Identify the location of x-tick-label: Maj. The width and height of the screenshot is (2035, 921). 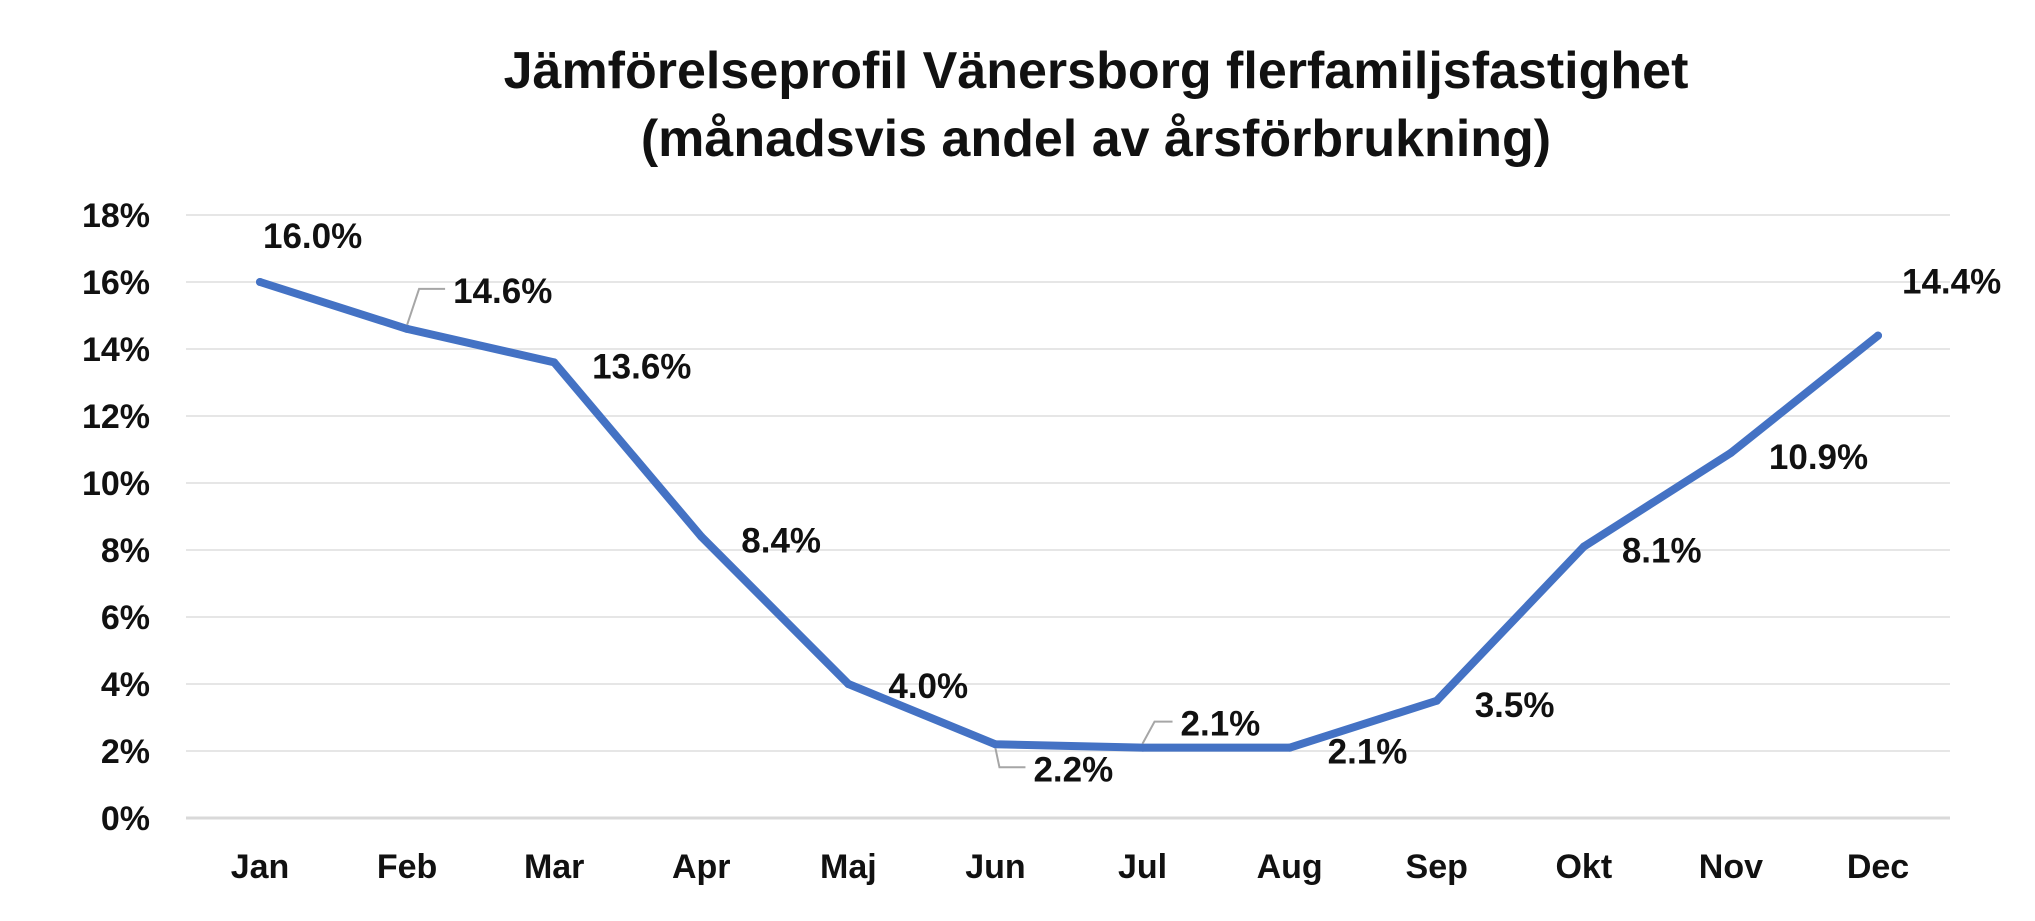
(848, 867).